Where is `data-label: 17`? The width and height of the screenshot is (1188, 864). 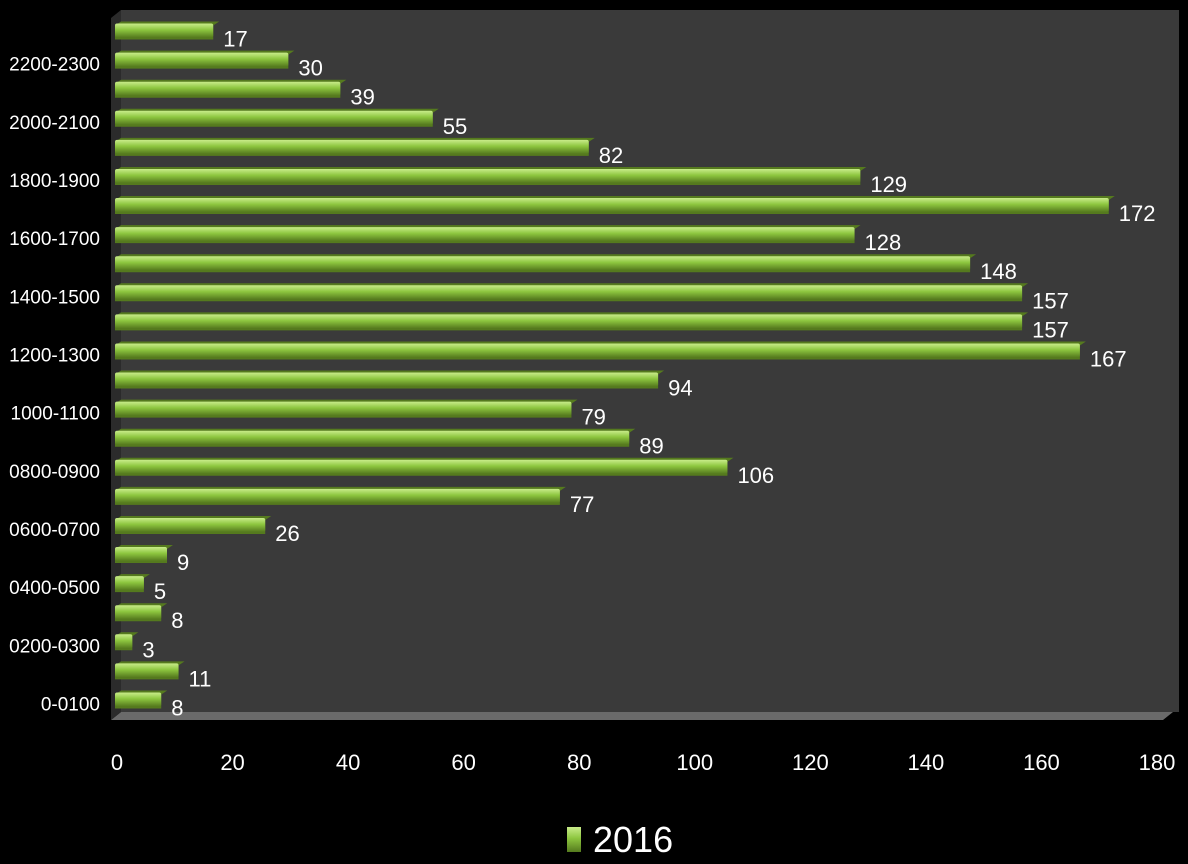
data-label: 17 is located at coordinates (235, 39).